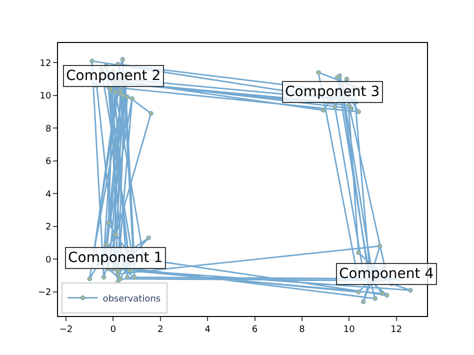  I want to click on annotation: Component 2, so click(113, 76).